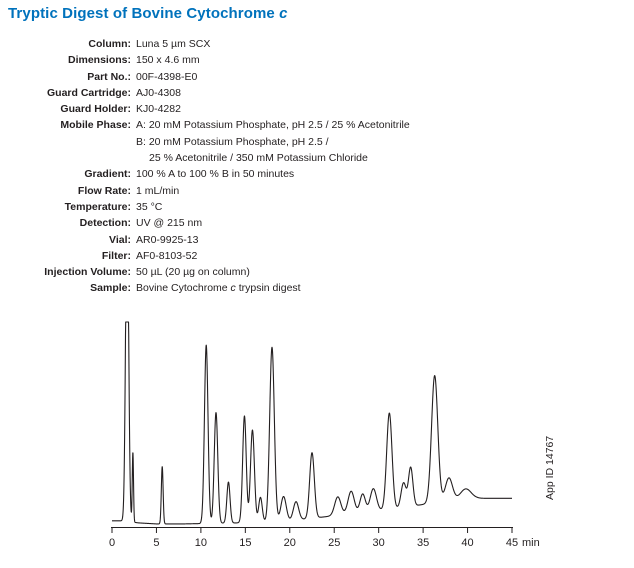 The width and height of the screenshot is (634, 568). I want to click on x-axis-tick-label: 20, so click(290, 543).